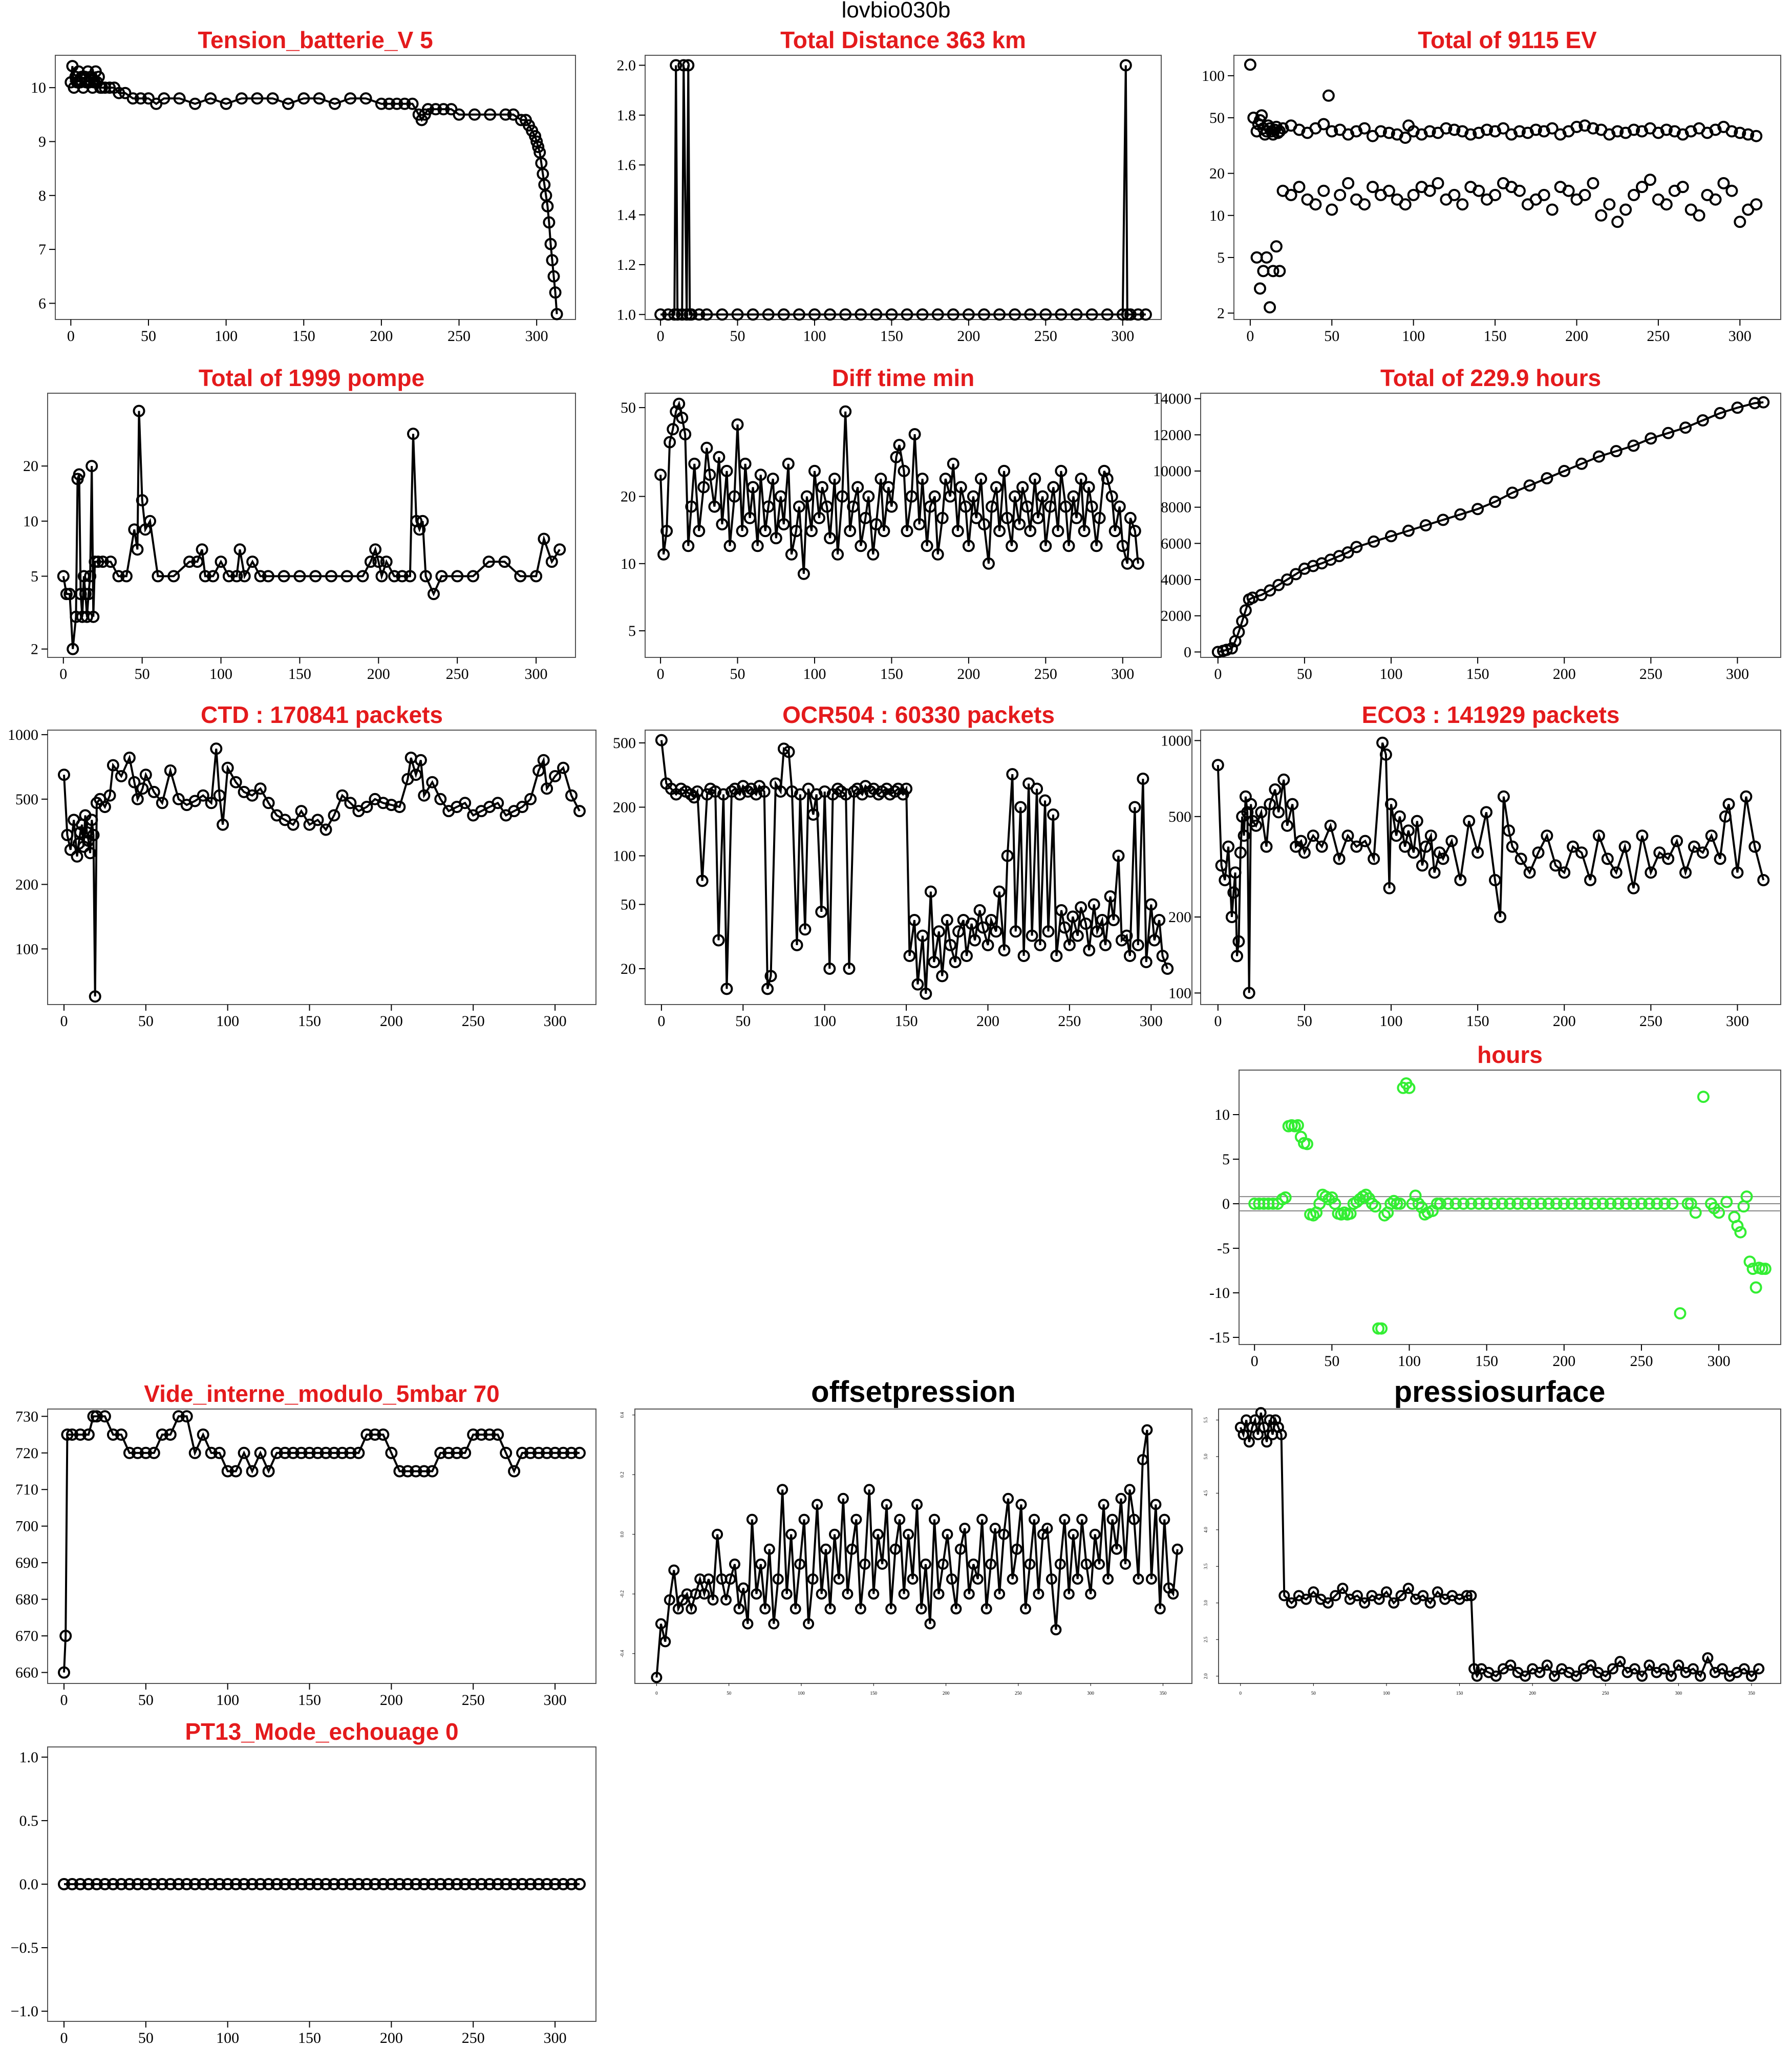 The width and height of the screenshot is (1792, 2048). What do you see at coordinates (311, 530) in the screenshot?
I see `pompe-series-line` at bounding box center [311, 530].